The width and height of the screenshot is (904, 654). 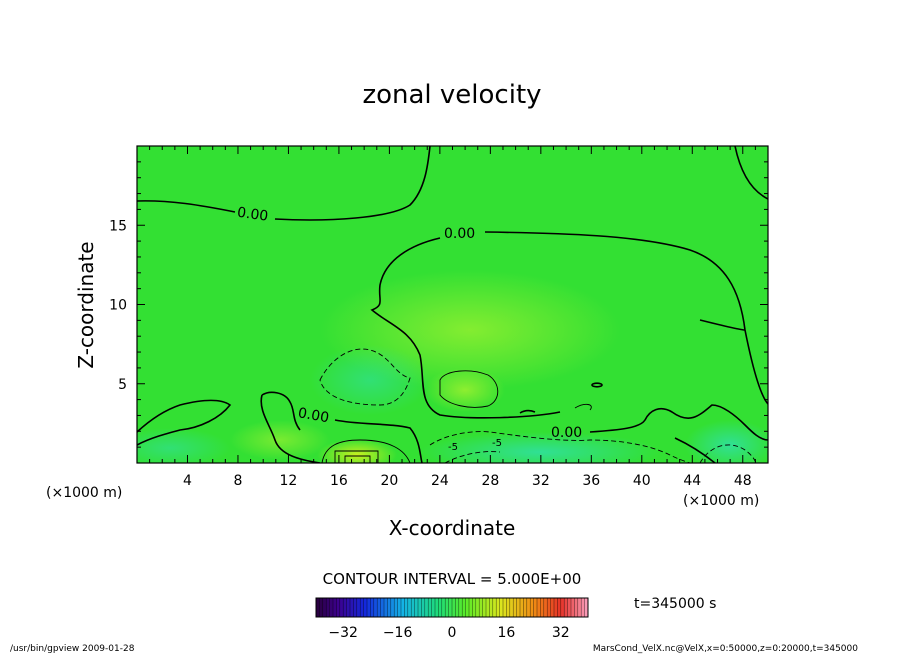 I want to click on colorbar-tick-label: −32, so click(x=343, y=633).